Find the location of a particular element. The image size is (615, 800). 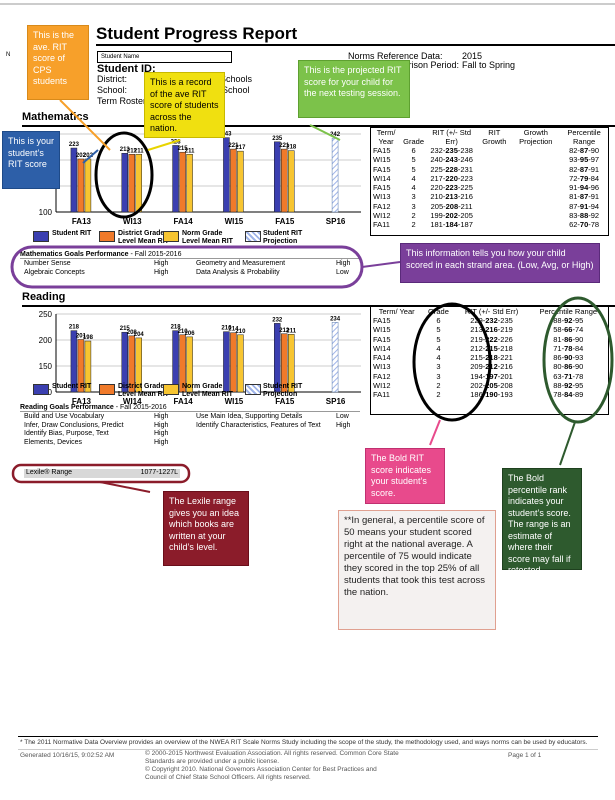

read-bar-district-grade-level-mean-rit is located at coordinates (284, 363).